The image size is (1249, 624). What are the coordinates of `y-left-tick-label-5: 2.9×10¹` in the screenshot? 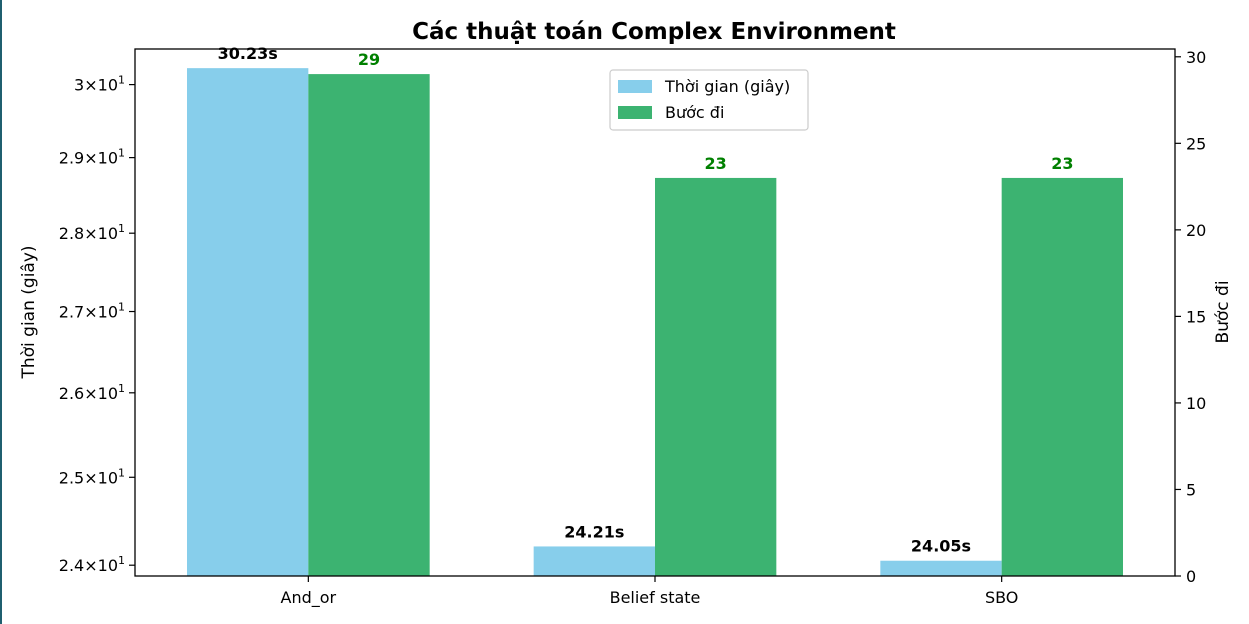 It's located at (92, 157).